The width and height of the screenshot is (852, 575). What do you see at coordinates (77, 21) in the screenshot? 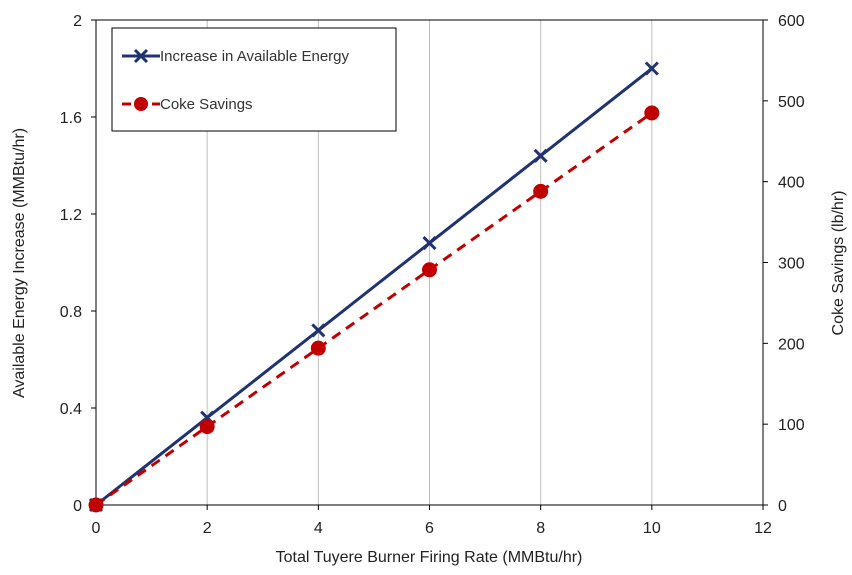
I see `y-tick-label: 2` at bounding box center [77, 21].